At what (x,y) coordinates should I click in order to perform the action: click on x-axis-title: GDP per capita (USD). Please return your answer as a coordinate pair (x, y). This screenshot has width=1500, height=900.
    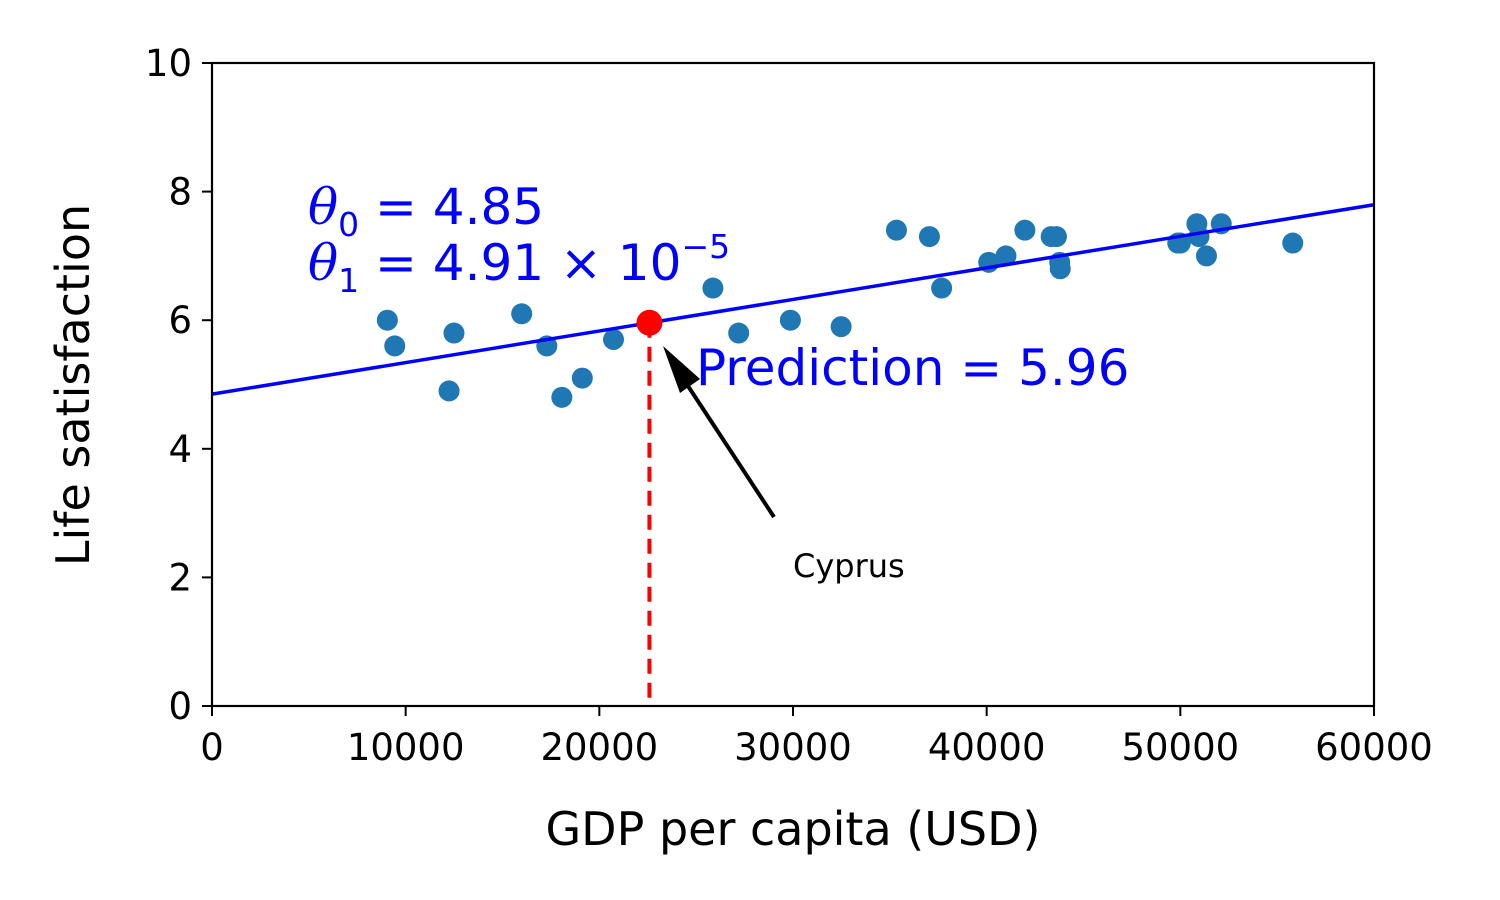
    Looking at the image, I should click on (793, 829).